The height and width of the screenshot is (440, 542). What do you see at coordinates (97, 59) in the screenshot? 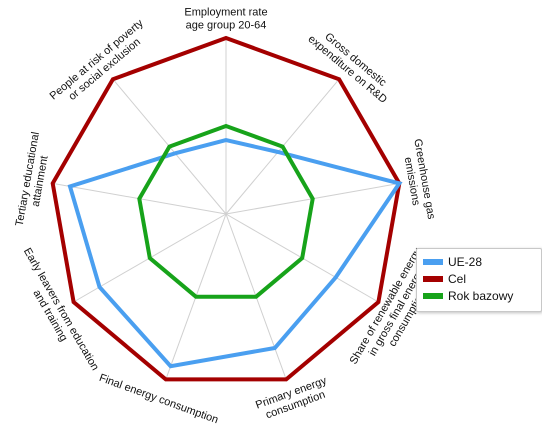
I see `axis-label: People at risk of poverty` at bounding box center [97, 59].